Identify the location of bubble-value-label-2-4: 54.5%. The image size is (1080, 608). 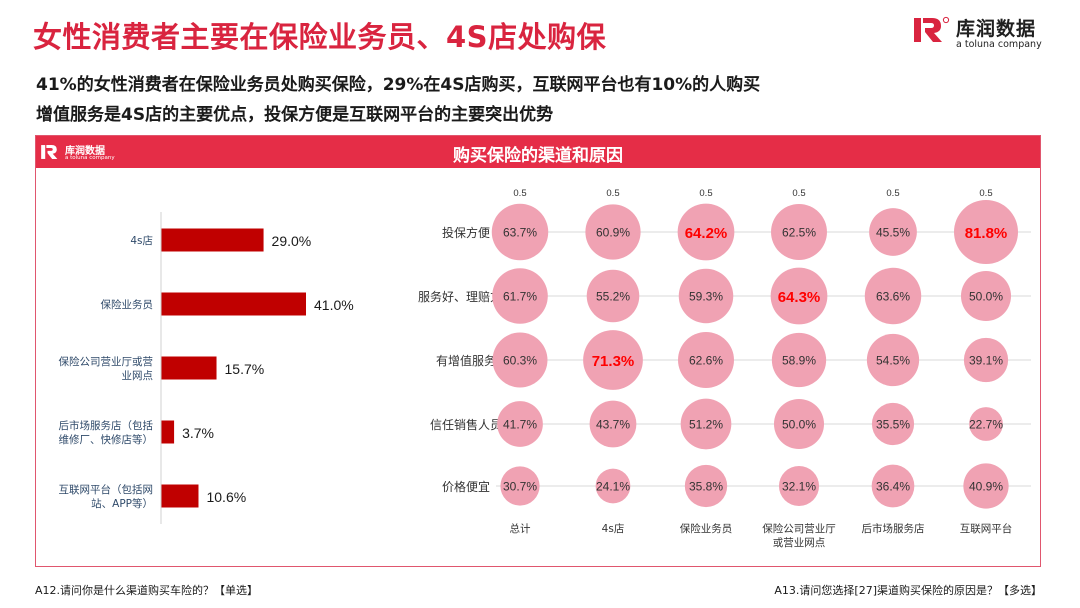
(893, 361).